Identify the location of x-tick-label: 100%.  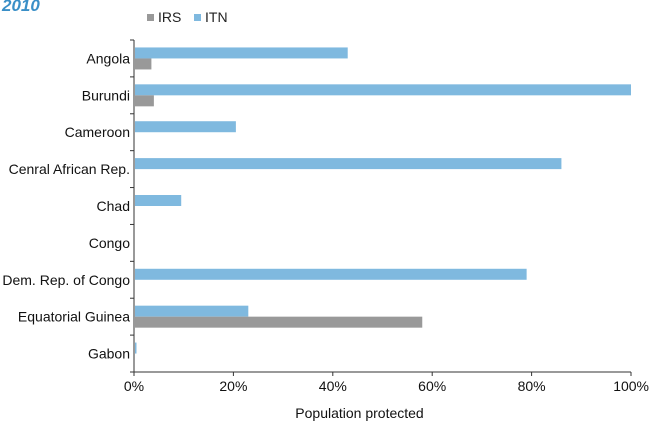
(631, 386).